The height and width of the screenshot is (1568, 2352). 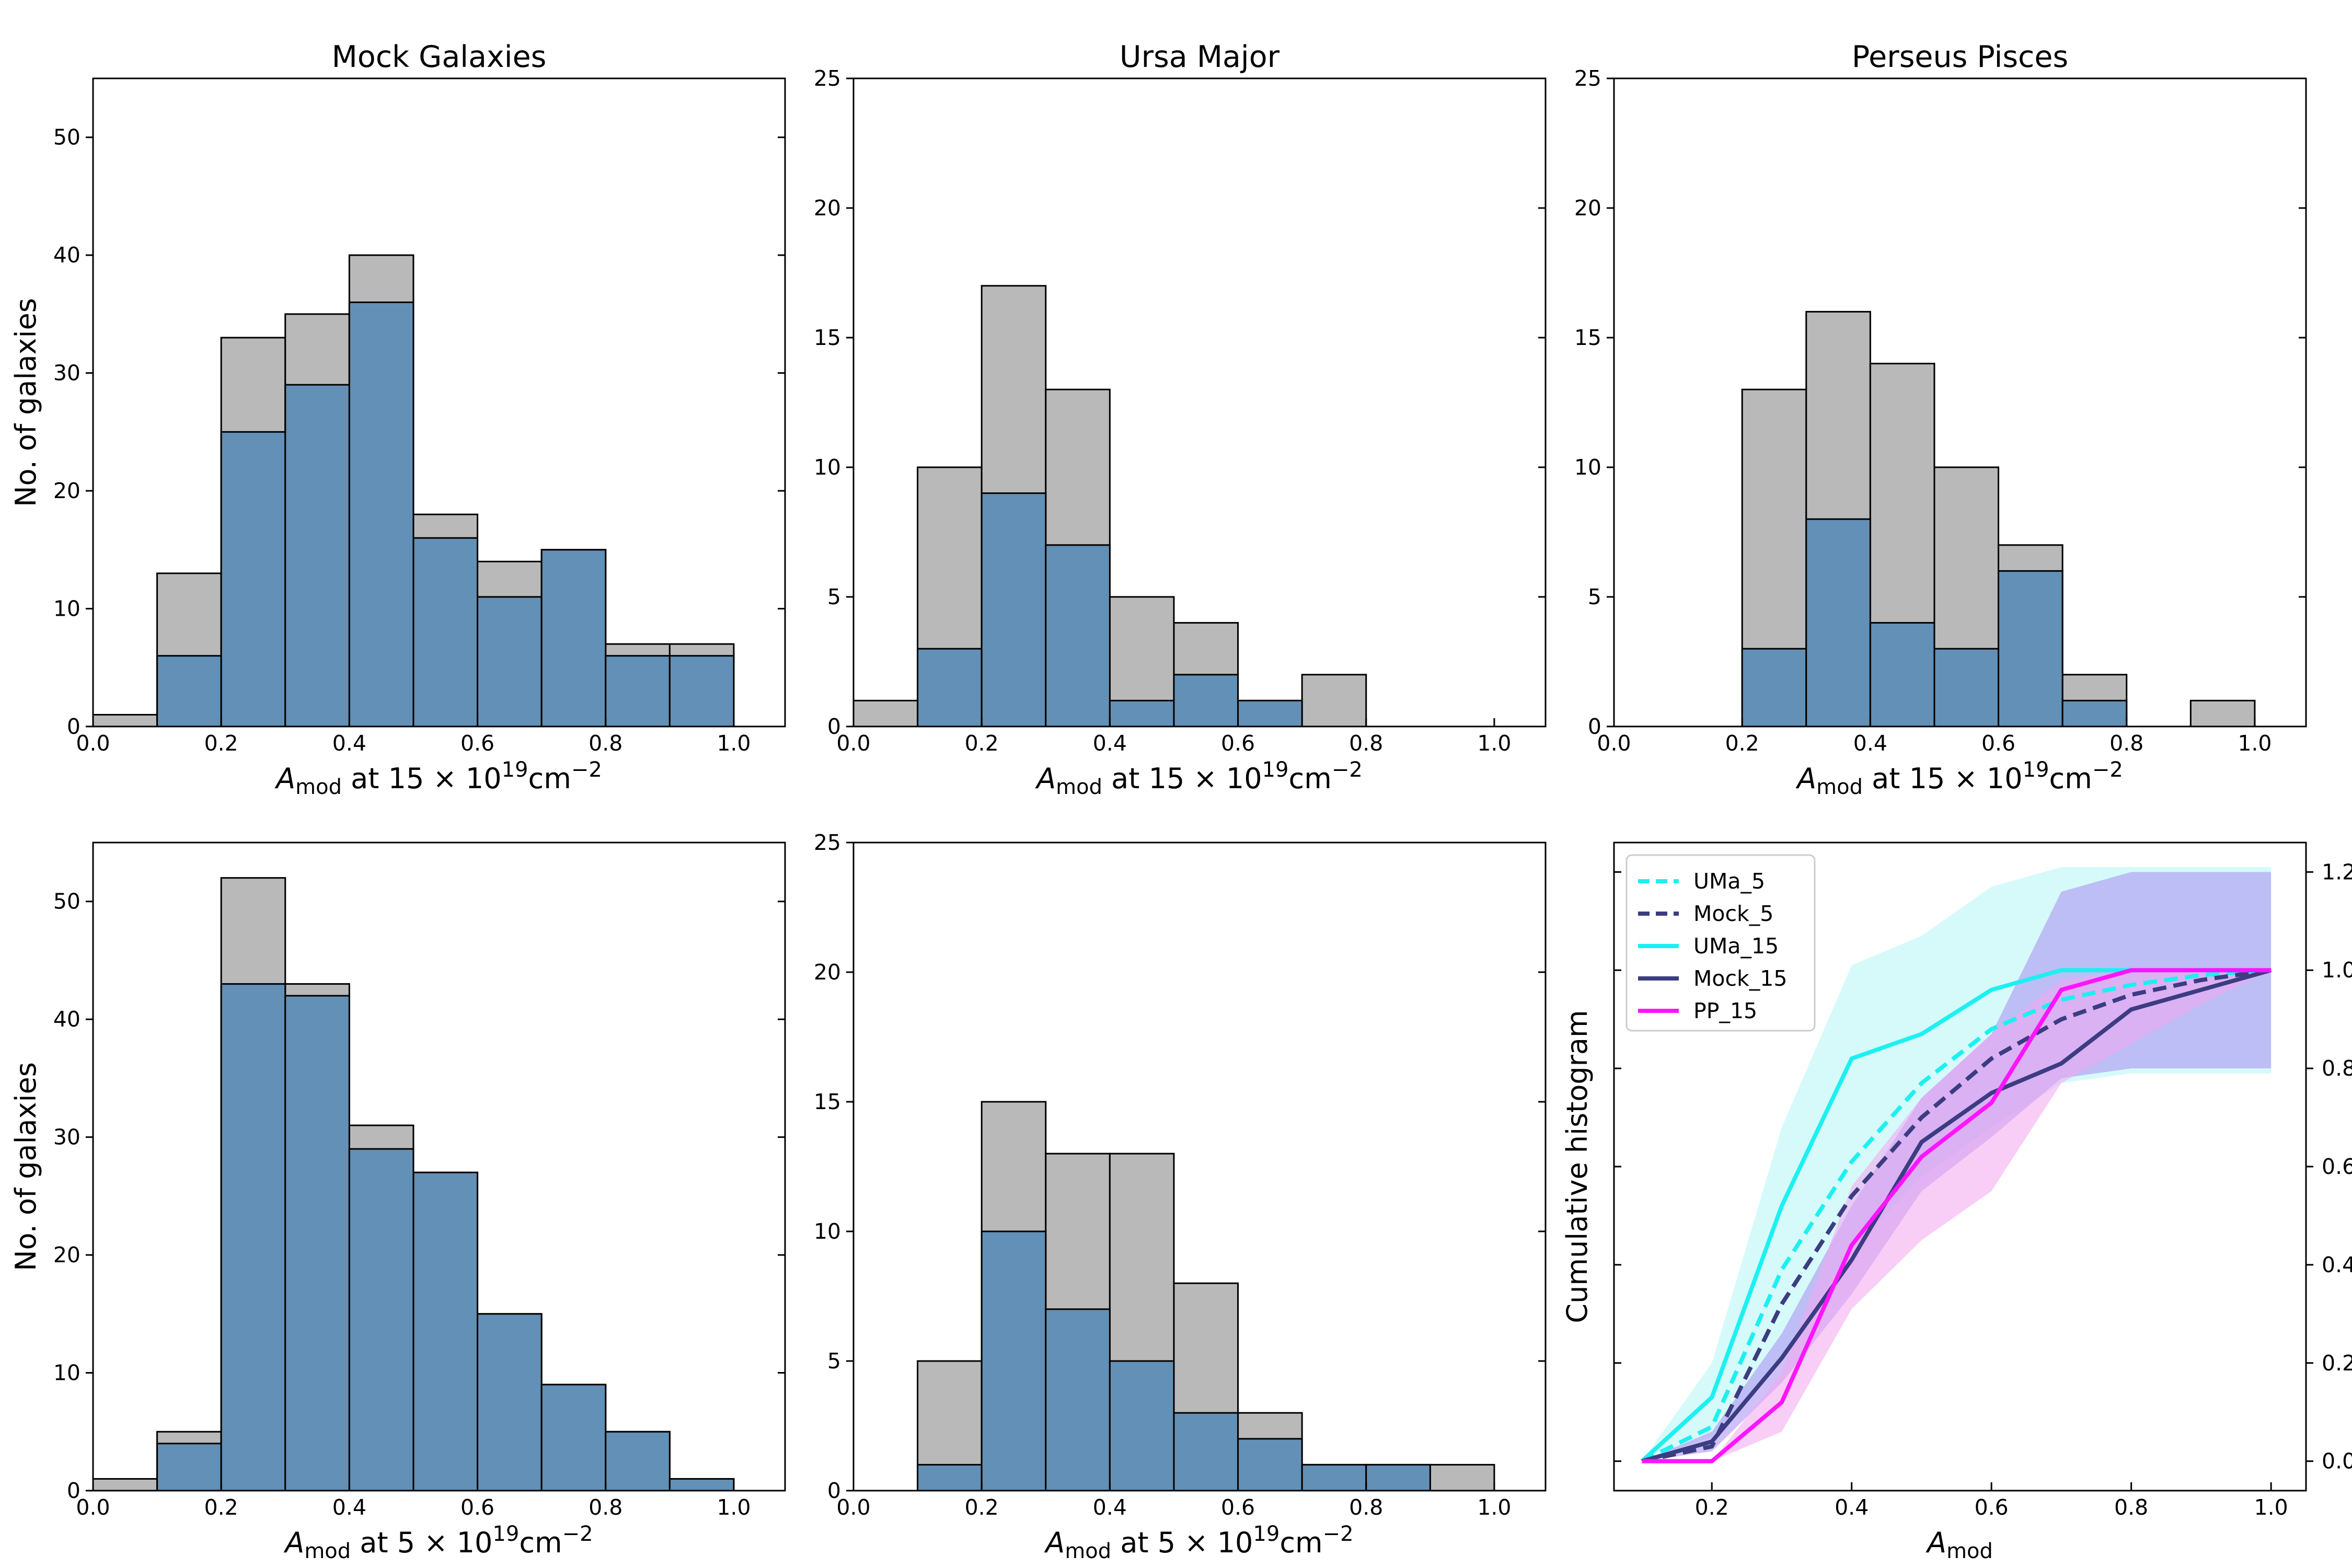 What do you see at coordinates (1587, 208) in the screenshot?
I see `y-tick-label: 20` at bounding box center [1587, 208].